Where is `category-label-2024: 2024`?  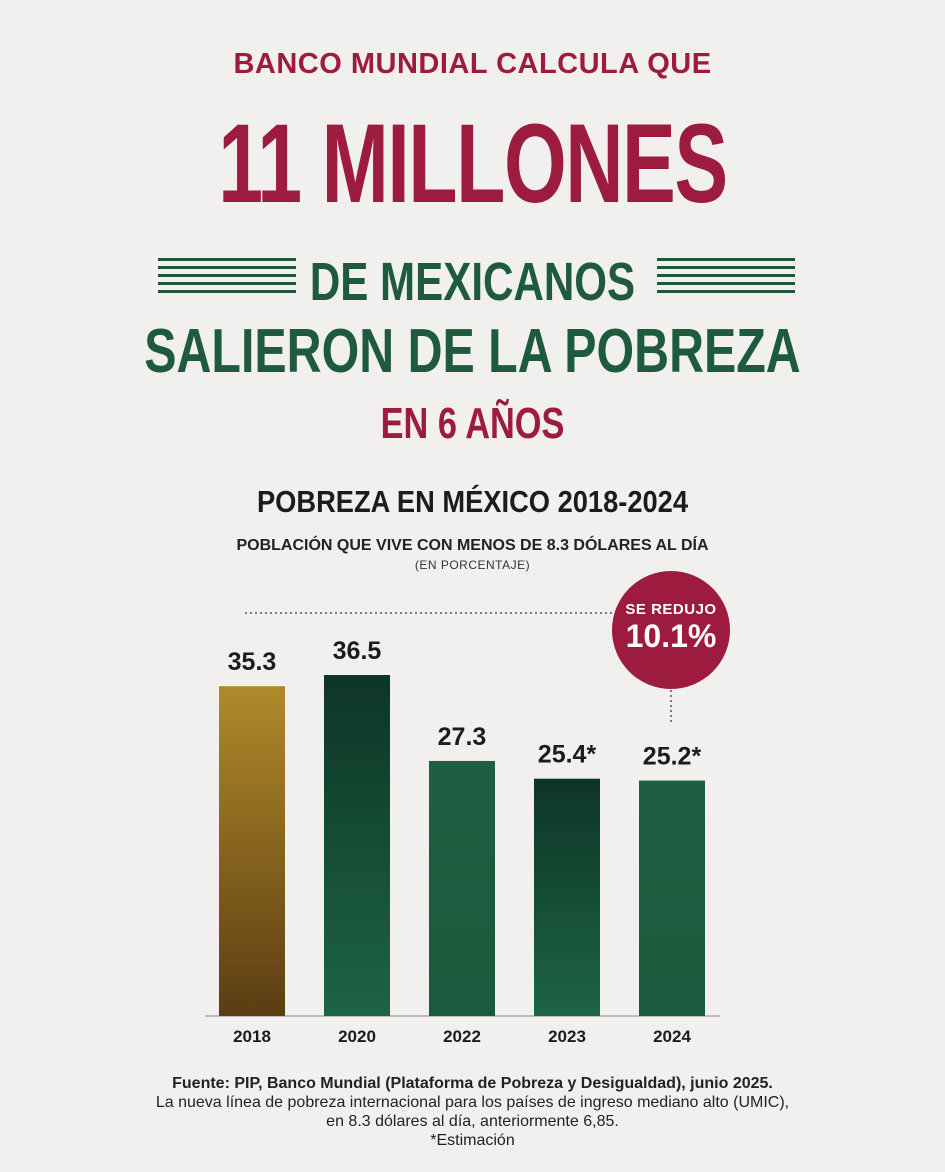
category-label-2024: 2024 is located at coordinates (672, 1036).